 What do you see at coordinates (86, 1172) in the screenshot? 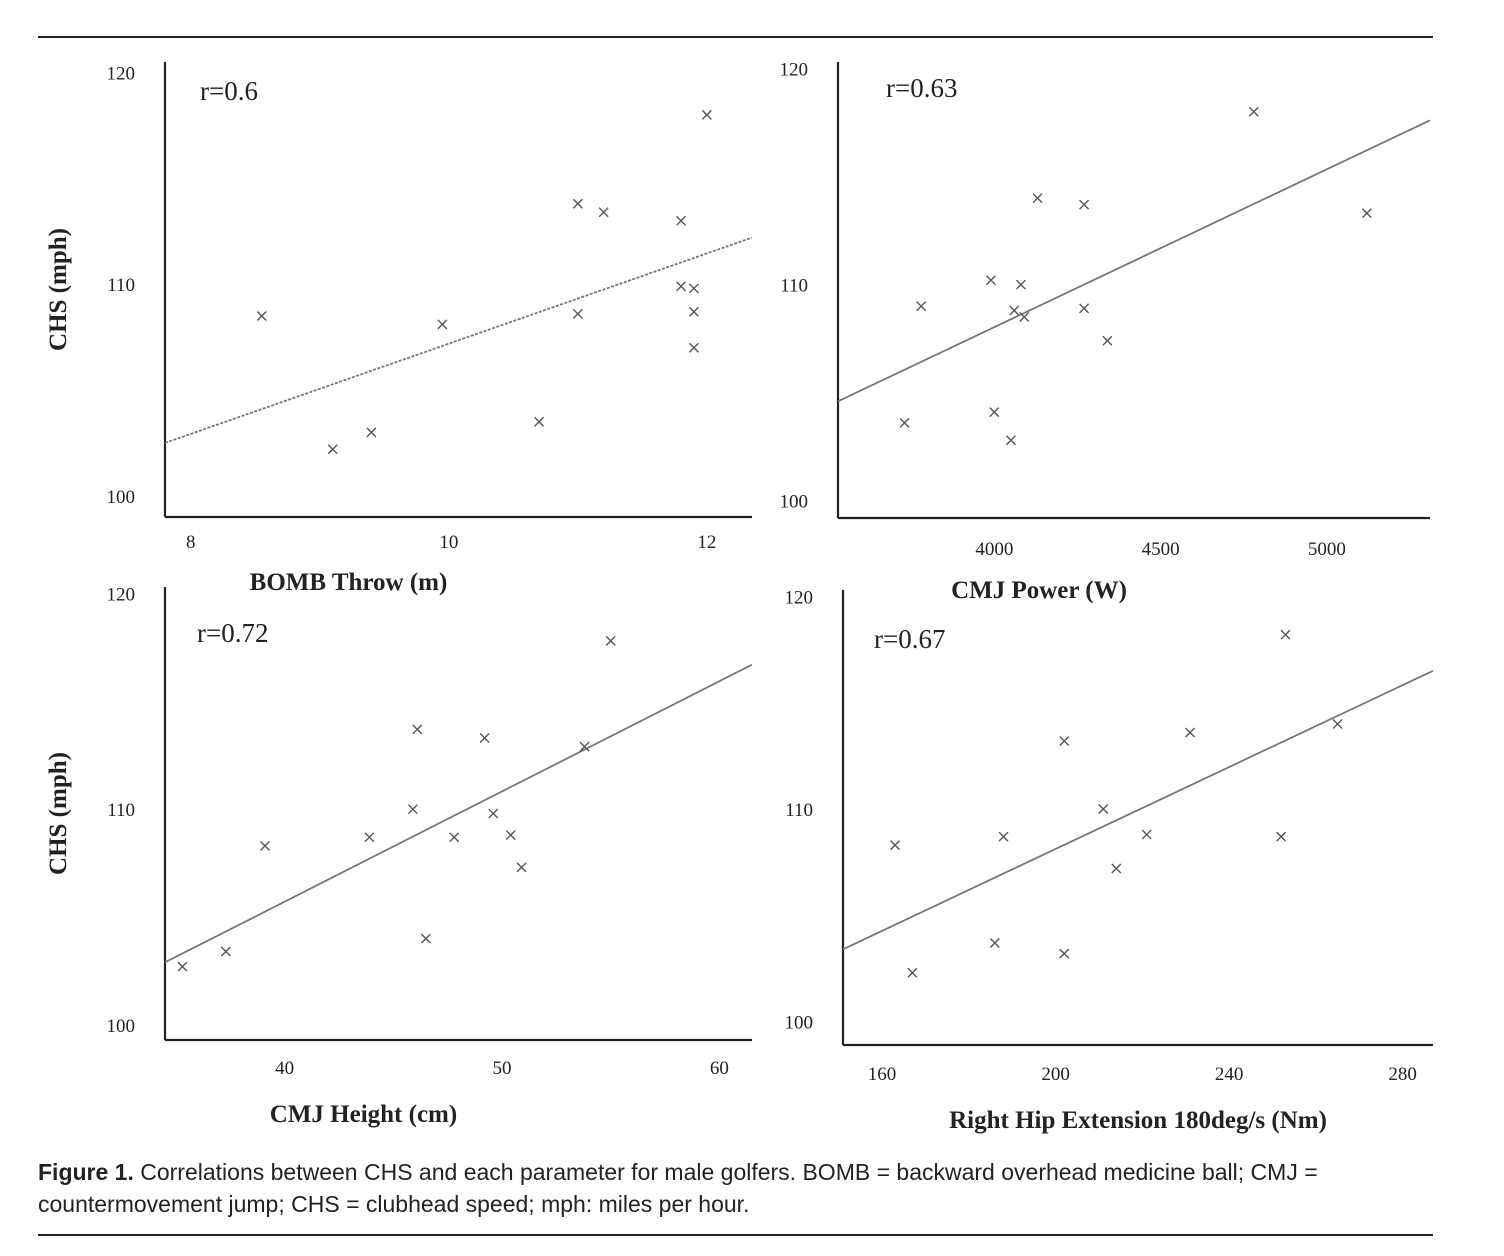
I see `caption-label: Figure 1.` at bounding box center [86, 1172].